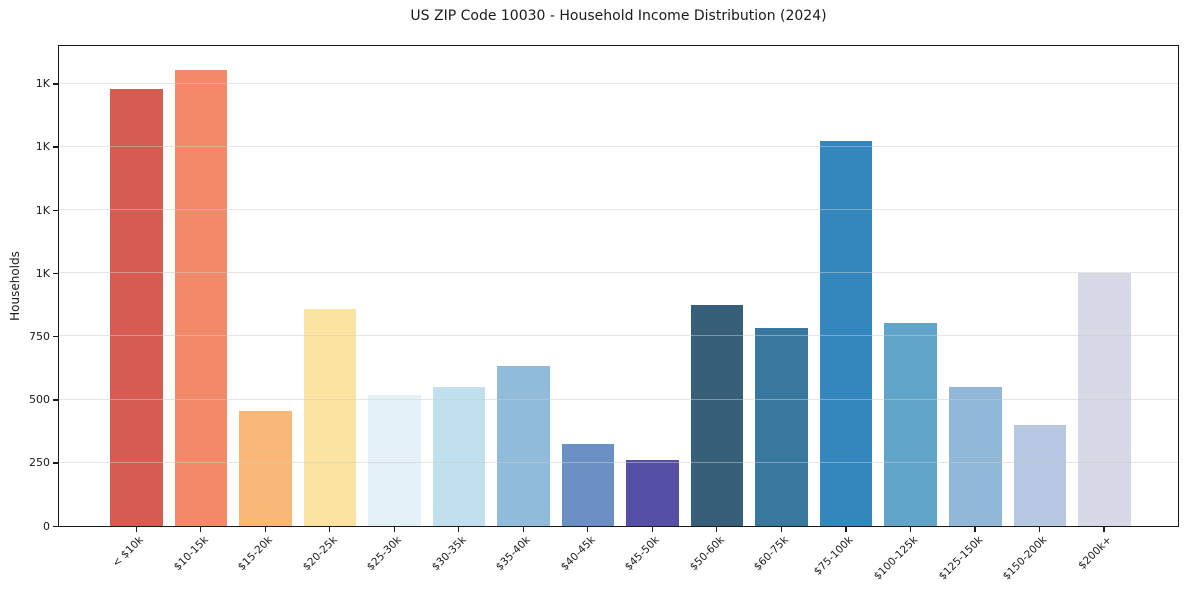 The height and width of the screenshot is (590, 1189). What do you see at coordinates (652, 493) in the screenshot?
I see `bar-$45-50k` at bounding box center [652, 493].